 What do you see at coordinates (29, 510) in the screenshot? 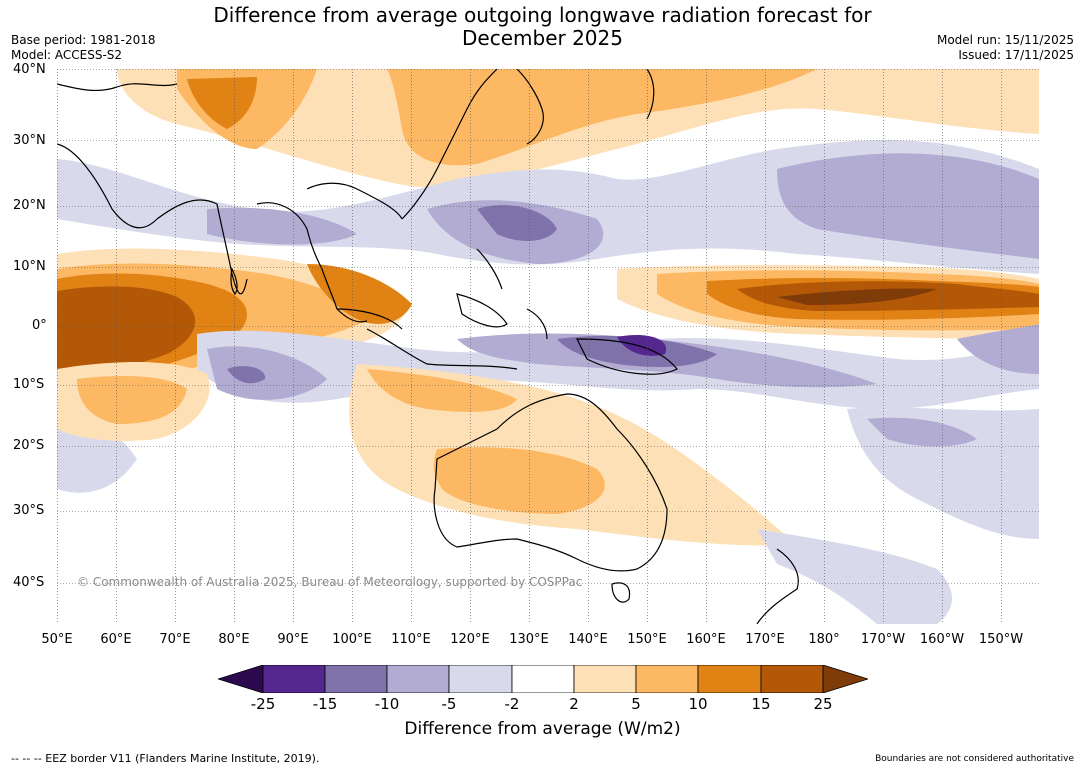
I see `lat-label: 30°S` at bounding box center [29, 510].